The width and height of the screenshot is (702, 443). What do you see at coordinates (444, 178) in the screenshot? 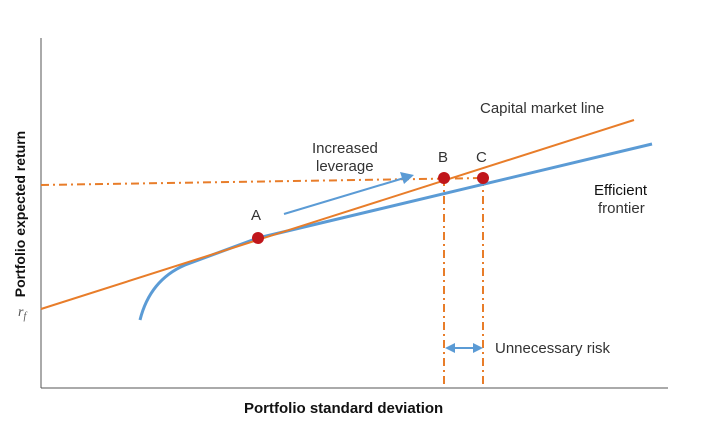
I see `point-b-marker` at bounding box center [444, 178].